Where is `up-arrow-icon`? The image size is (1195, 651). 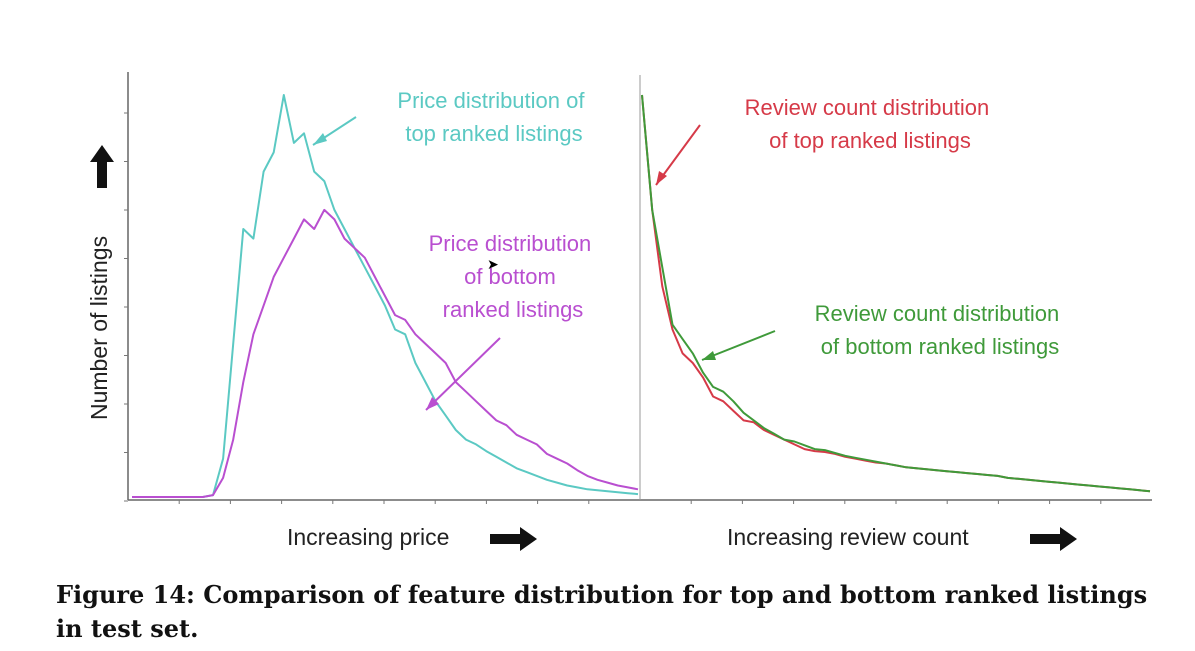 up-arrow-icon is located at coordinates (102, 166).